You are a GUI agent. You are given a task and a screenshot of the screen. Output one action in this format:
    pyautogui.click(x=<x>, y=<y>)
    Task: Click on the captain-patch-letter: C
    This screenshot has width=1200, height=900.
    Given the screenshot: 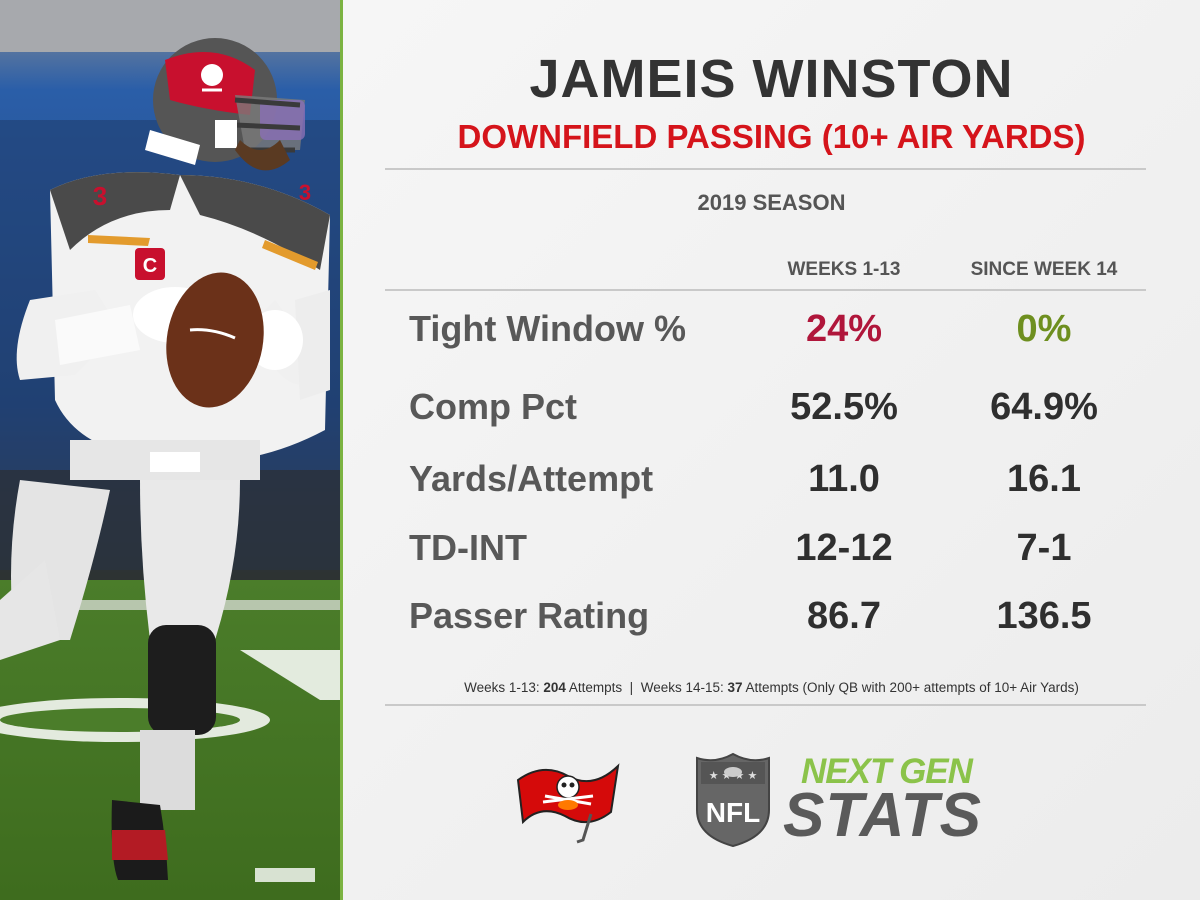 What is the action you would take?
    pyautogui.click(x=150, y=266)
    